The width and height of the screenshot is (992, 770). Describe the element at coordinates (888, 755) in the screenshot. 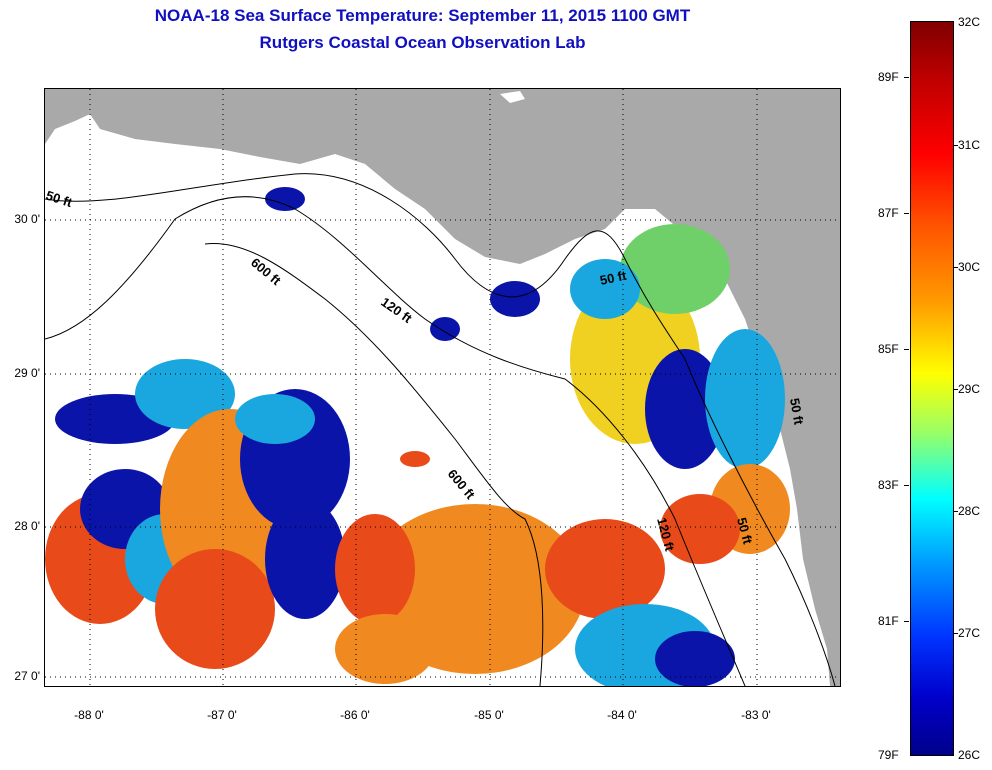

I see `colorbar-f-label: 79F` at that location.